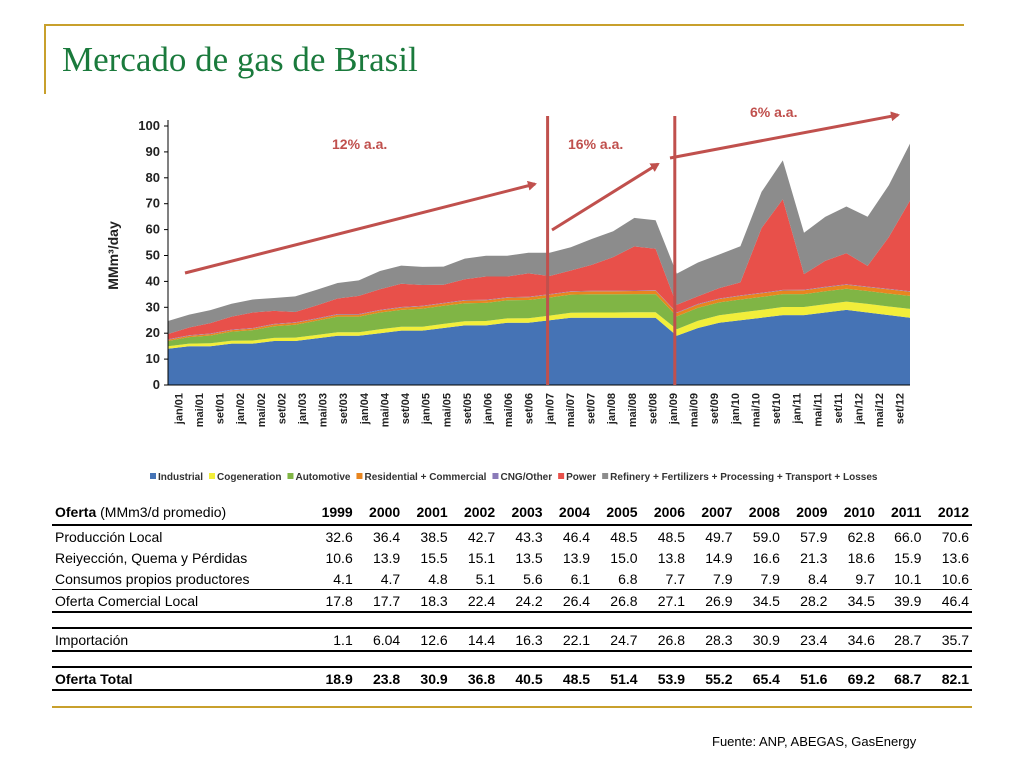 The width and height of the screenshot is (1024, 768). What do you see at coordinates (522, 513) in the screenshot?
I see `year-header: 2003` at bounding box center [522, 513].